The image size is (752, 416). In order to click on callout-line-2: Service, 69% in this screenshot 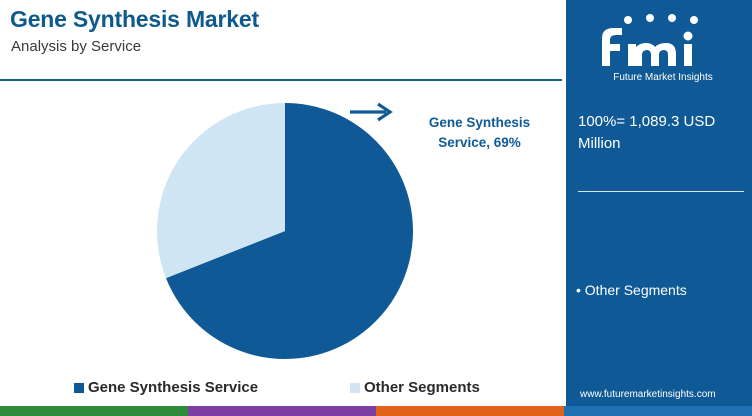, I will do `click(479, 142)`.